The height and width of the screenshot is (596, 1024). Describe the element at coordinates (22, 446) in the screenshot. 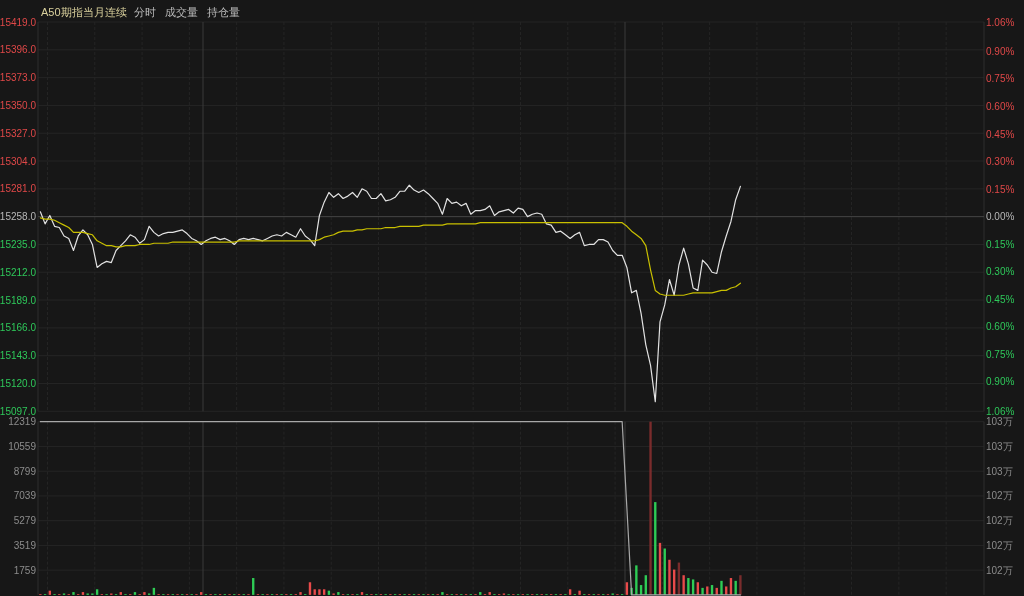

I see `y-tick-label: 10559` at that location.